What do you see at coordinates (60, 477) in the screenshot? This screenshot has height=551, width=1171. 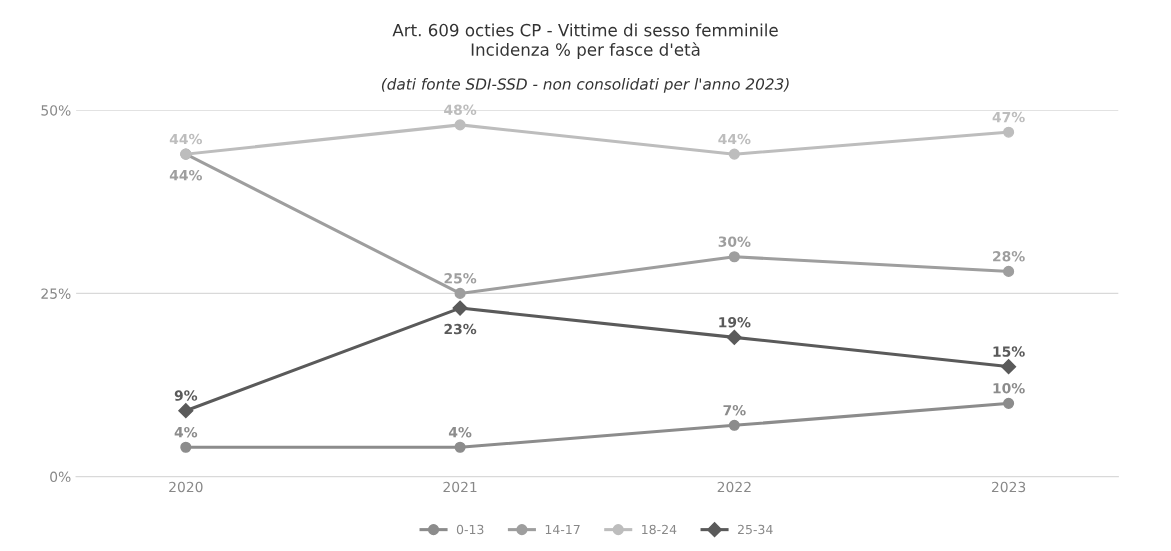 I see `y-tick-label: 0%` at bounding box center [60, 477].